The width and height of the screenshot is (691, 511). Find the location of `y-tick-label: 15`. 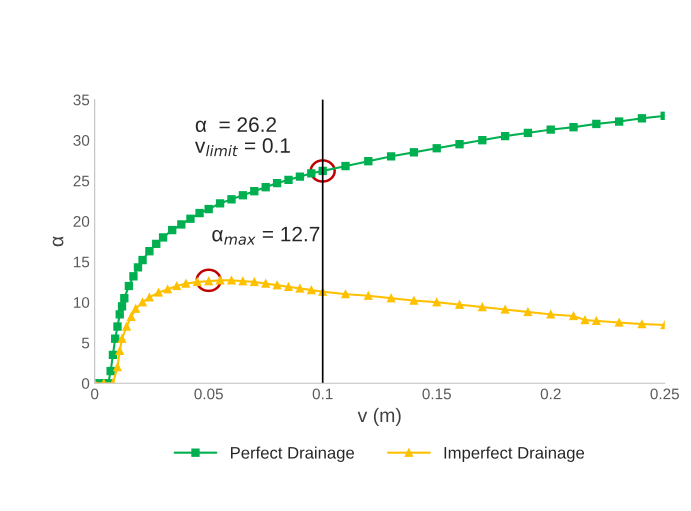

y-tick-label: 15 is located at coordinates (82, 262).